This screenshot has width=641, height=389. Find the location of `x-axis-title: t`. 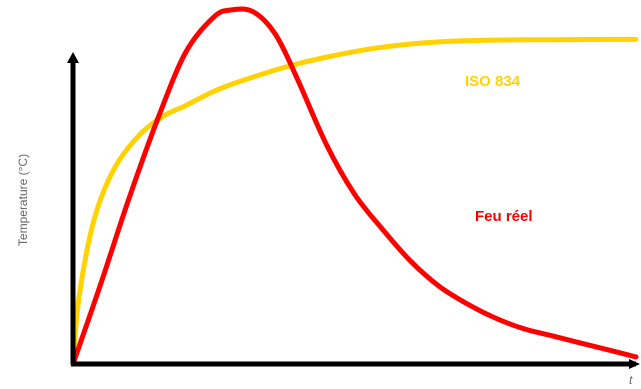

x-axis-title: t is located at coordinates (631, 380).